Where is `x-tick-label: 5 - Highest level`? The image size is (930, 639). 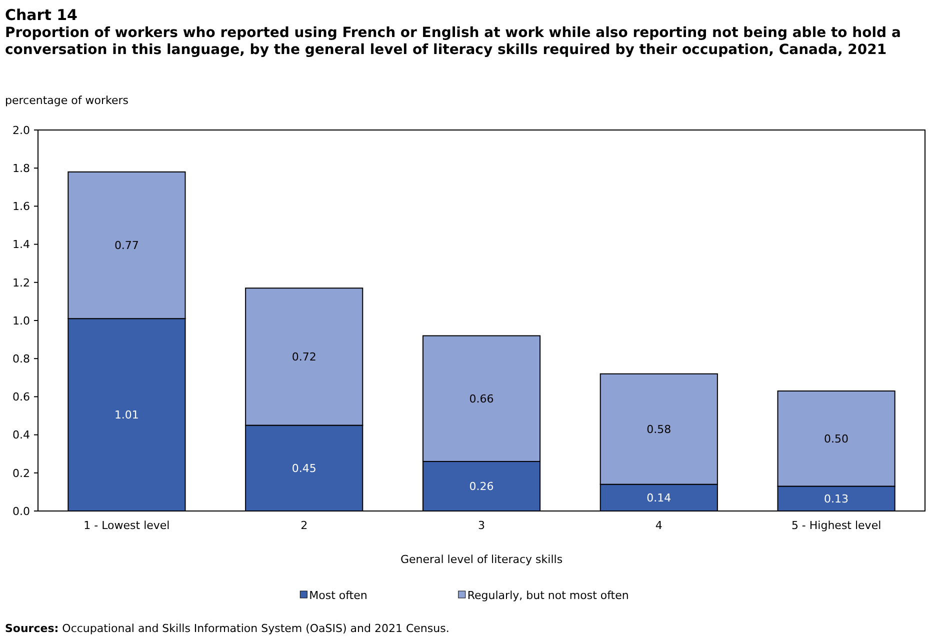
x-tick-label: 5 - Highest level is located at coordinates (836, 525).